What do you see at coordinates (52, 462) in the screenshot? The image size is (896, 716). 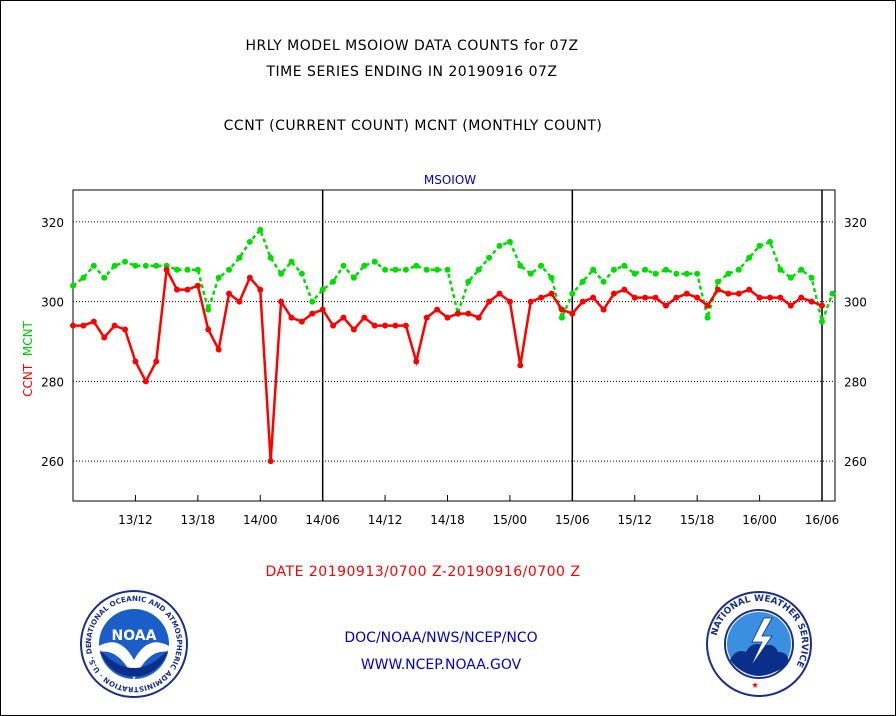 I see `y-tick-label-left: 260` at bounding box center [52, 462].